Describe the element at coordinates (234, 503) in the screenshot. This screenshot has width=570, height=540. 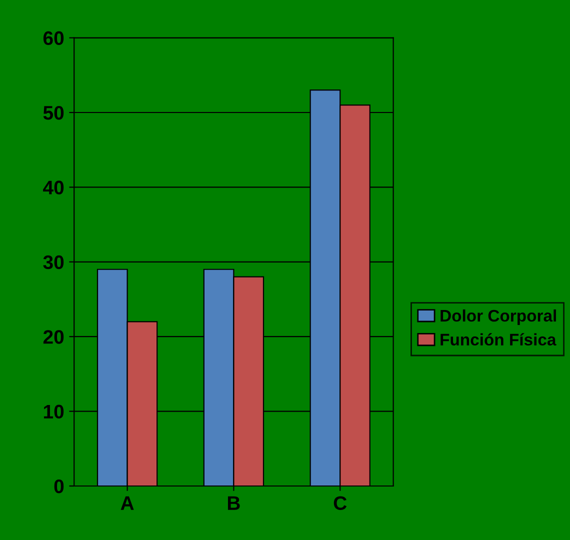
I see `x-tick-label: B` at that location.